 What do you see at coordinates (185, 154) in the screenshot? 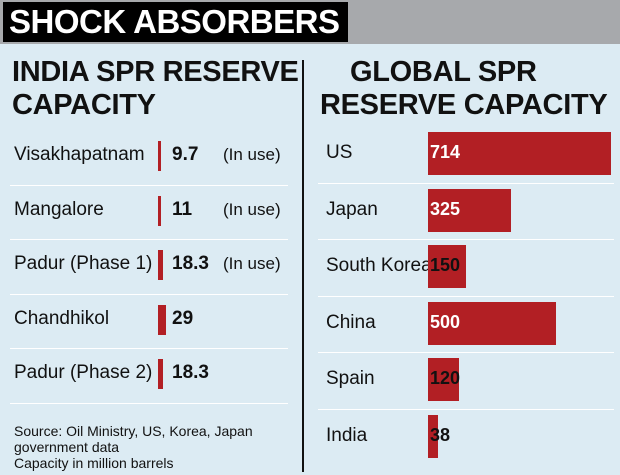
I see `india-value-label: 9.7` at bounding box center [185, 154].